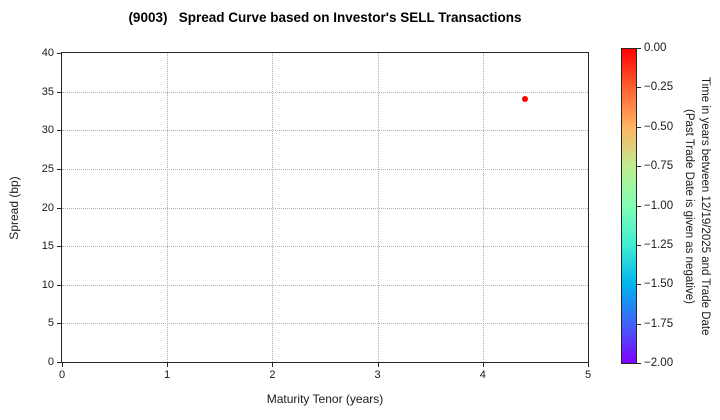  I want to click on x-tick-label-3: 3, so click(377, 375).